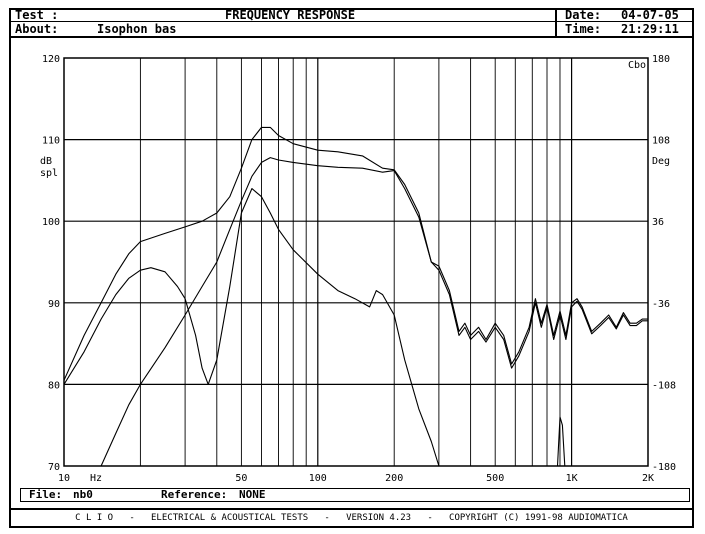 The height and width of the screenshot is (534, 705). What do you see at coordinates (54, 385) in the screenshot?
I see `y-tick-label: 80` at bounding box center [54, 385].